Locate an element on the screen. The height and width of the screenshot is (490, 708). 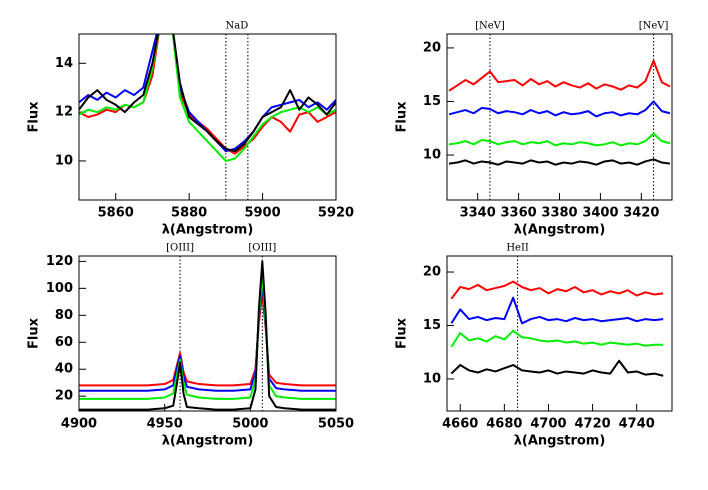
x-tick-label: 3380 is located at coordinates (559, 213).